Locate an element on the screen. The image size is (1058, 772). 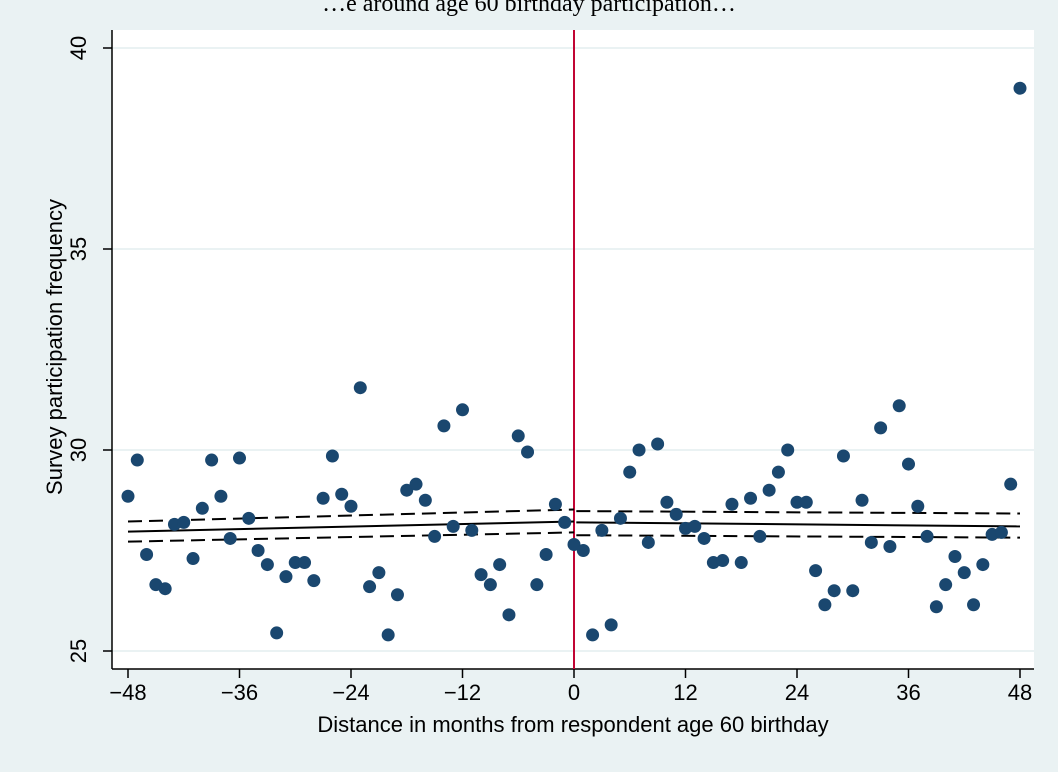
ci-upper-left is located at coordinates (351, 515).